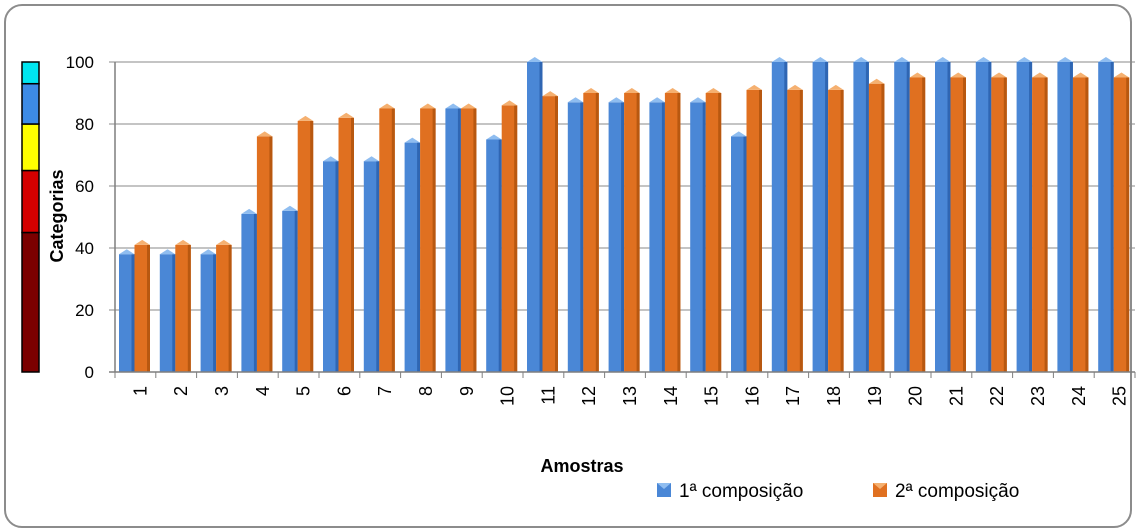 The height and width of the screenshot is (532, 1137). Describe the element at coordinates (589, 396) in the screenshot. I see `x-tick-label: 12` at that location.